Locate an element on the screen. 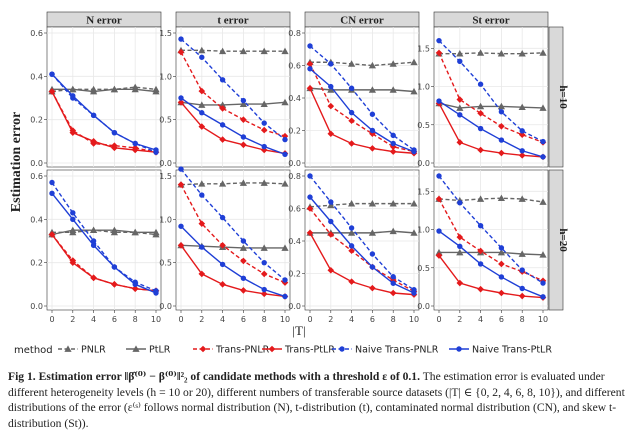  row-strip-label-h-10: h=10 is located at coordinates (563, 97).